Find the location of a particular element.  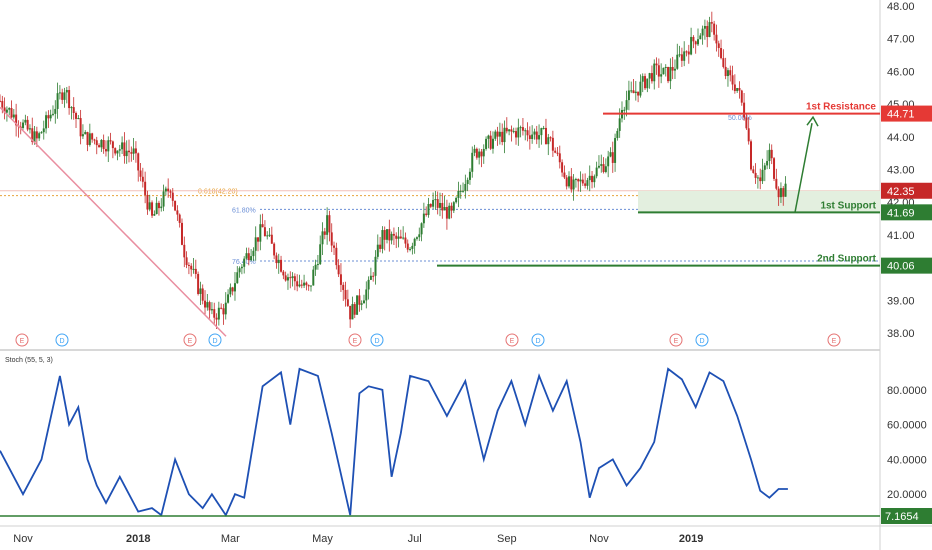

time-tick-label: Sep is located at coordinates (507, 539).